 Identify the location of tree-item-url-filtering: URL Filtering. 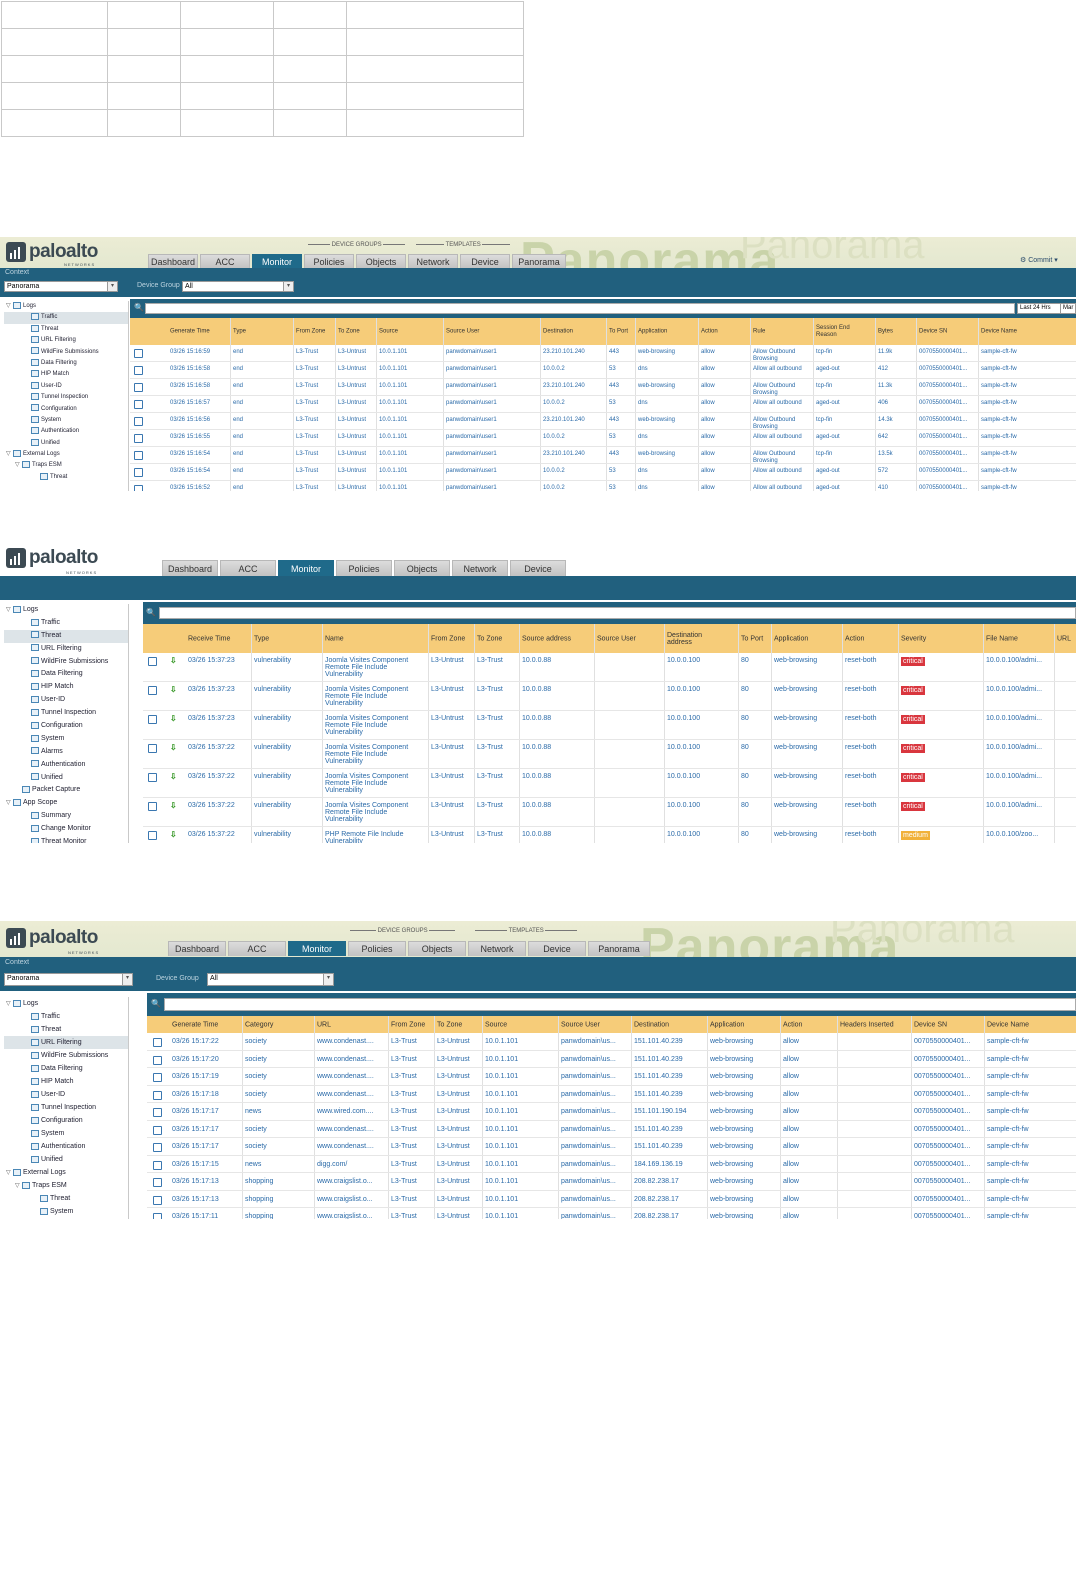
(66, 1042).